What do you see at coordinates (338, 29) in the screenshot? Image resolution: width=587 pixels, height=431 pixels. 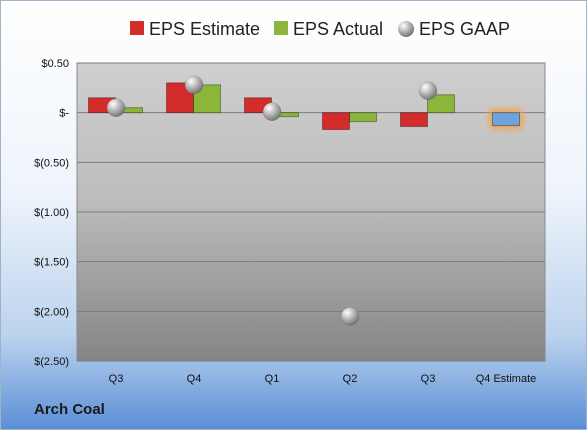 I see `legend-label-eps-actual: EPS Actual` at bounding box center [338, 29].